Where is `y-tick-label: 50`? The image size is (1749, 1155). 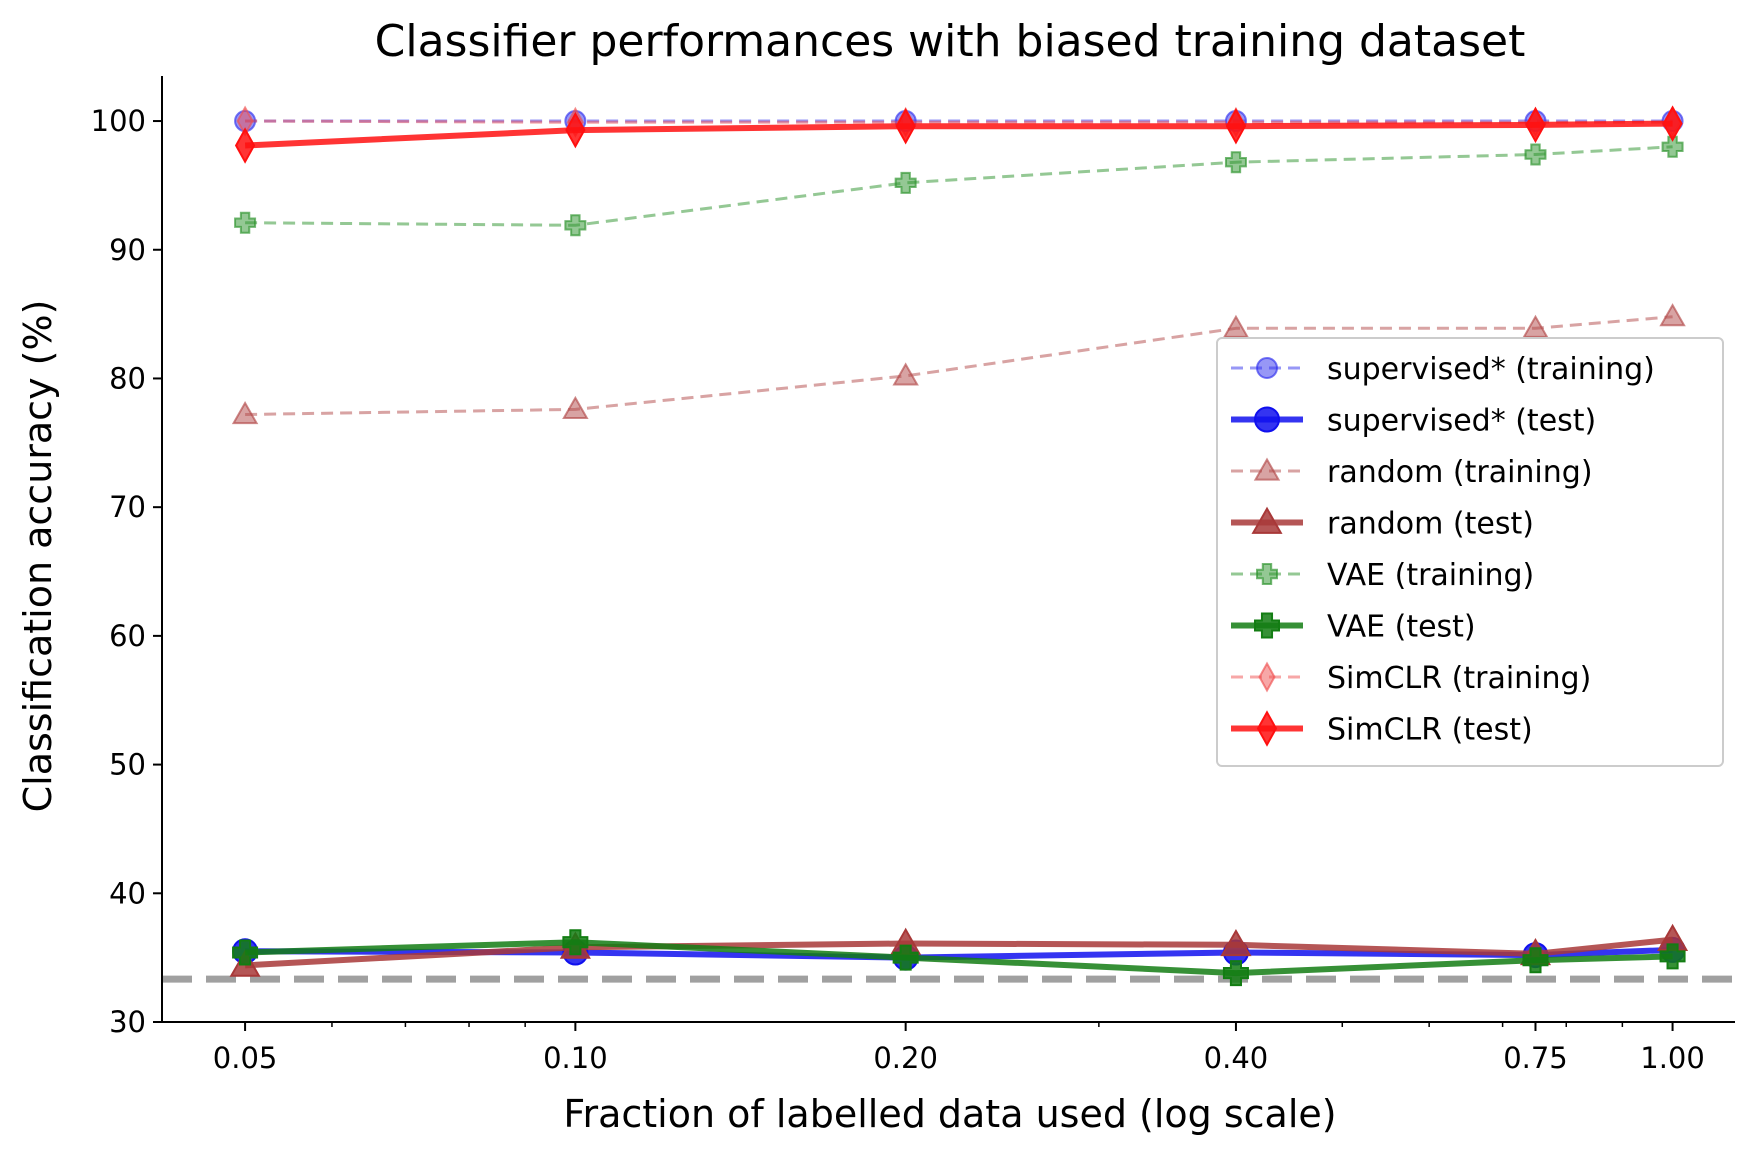 y-tick-label: 50 is located at coordinates (127, 765).